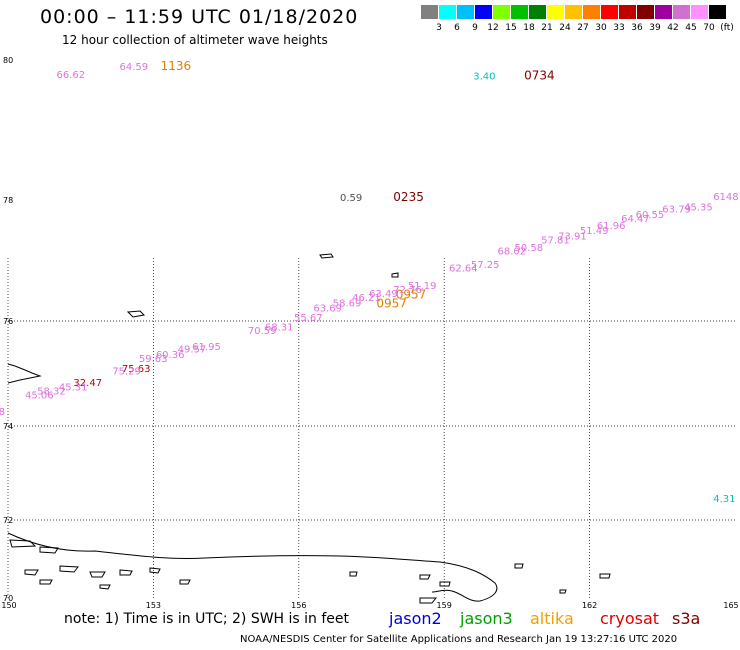 This screenshot has height=650, width=740. Describe the element at coordinates (445, 584) in the screenshot. I see `island-p` at that location.